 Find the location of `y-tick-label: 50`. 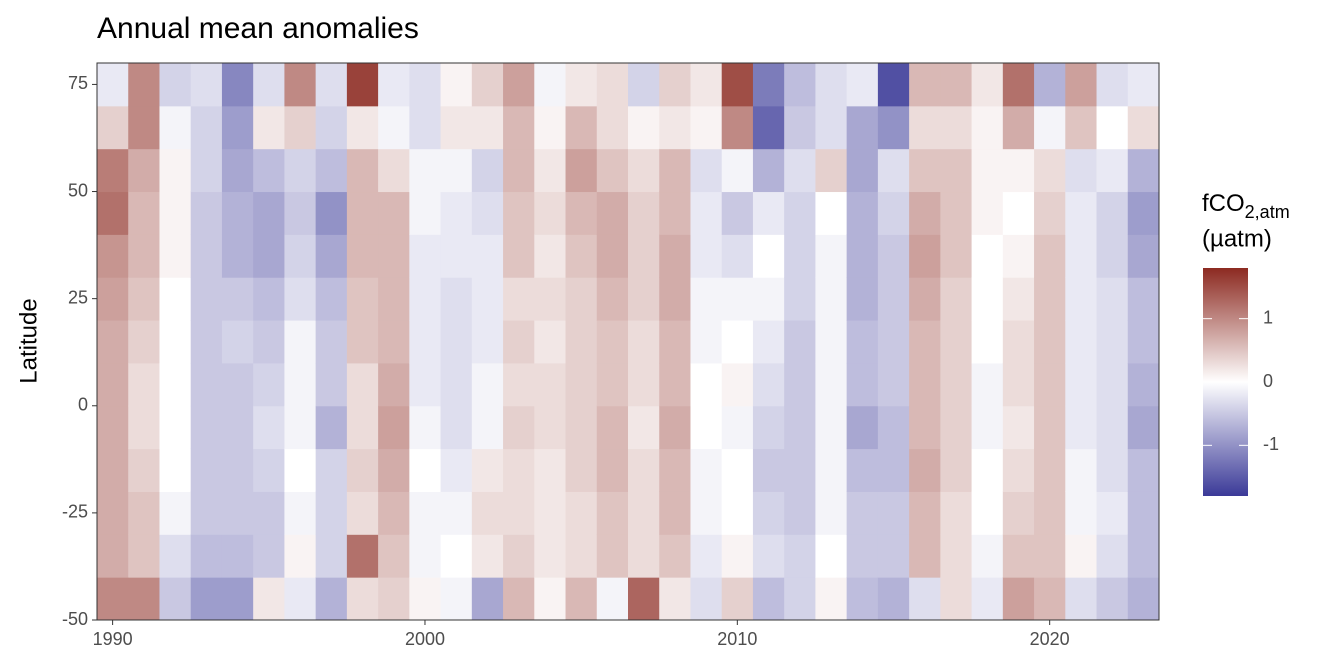

y-tick-label: 50 is located at coordinates (78, 190).